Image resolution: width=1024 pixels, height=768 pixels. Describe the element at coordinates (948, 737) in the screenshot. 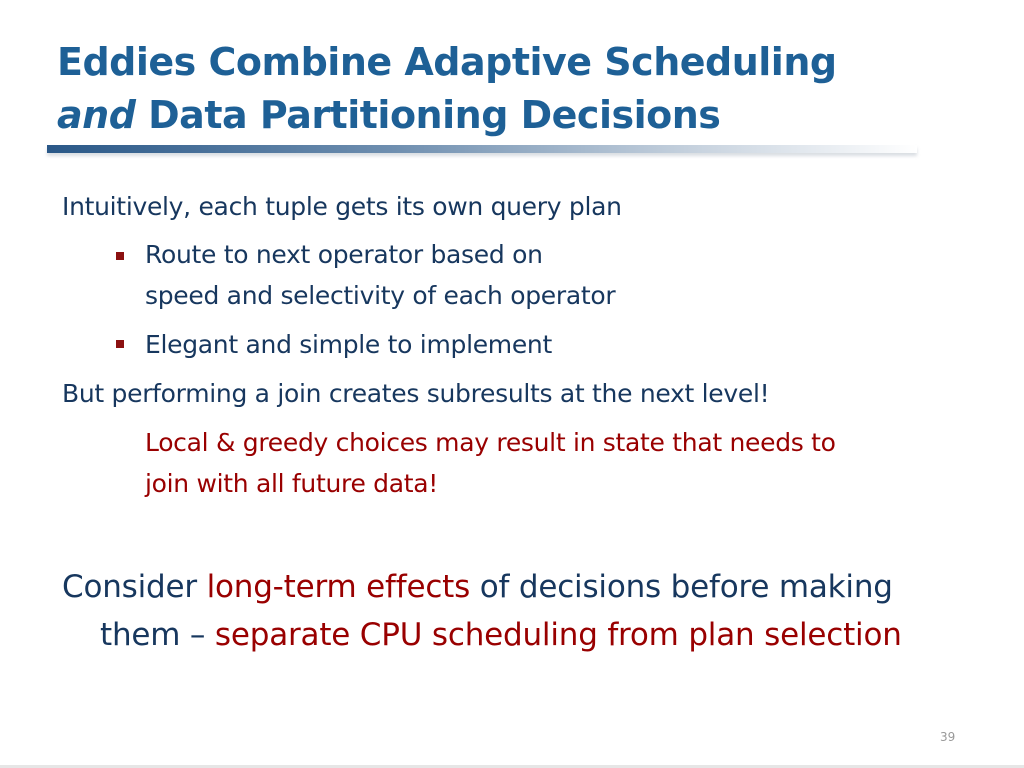

I see `slide-number: 39` at that location.